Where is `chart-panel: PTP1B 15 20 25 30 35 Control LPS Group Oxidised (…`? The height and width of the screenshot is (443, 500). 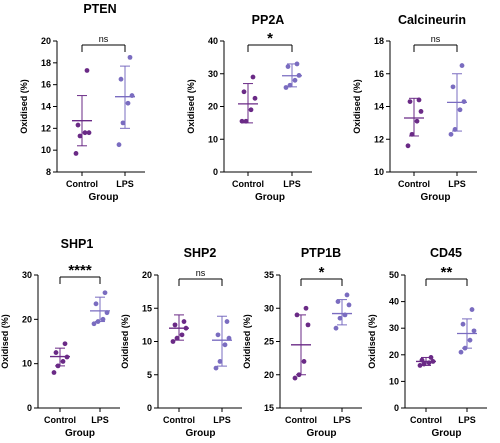 chart-panel: PTP1B 15 20 25 30 35 Control LPS Group Oxidised (… is located at coordinates (302, 342).